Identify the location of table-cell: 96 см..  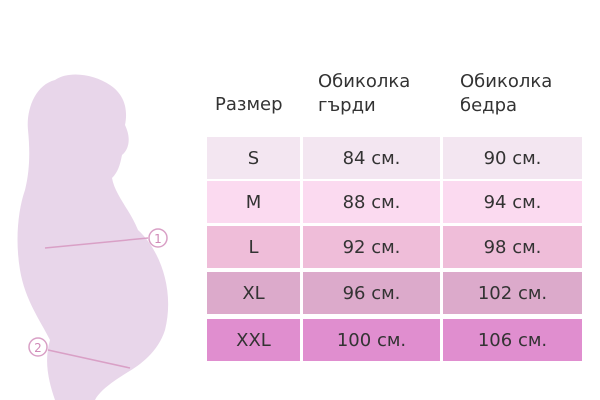
(371, 293).